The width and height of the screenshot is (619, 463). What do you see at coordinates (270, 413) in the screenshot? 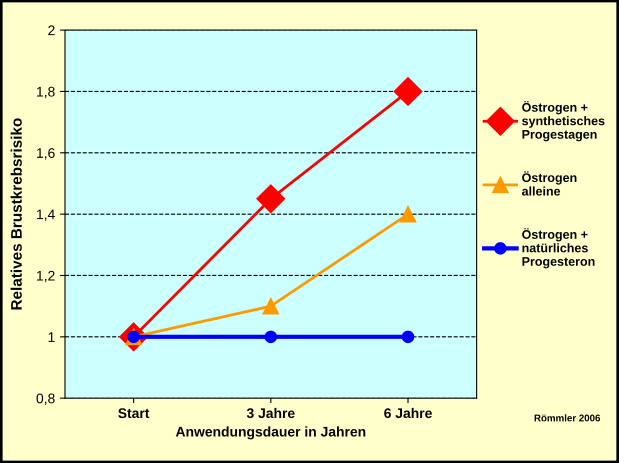
I see `x-tick-label: 3 Jahre` at bounding box center [270, 413].